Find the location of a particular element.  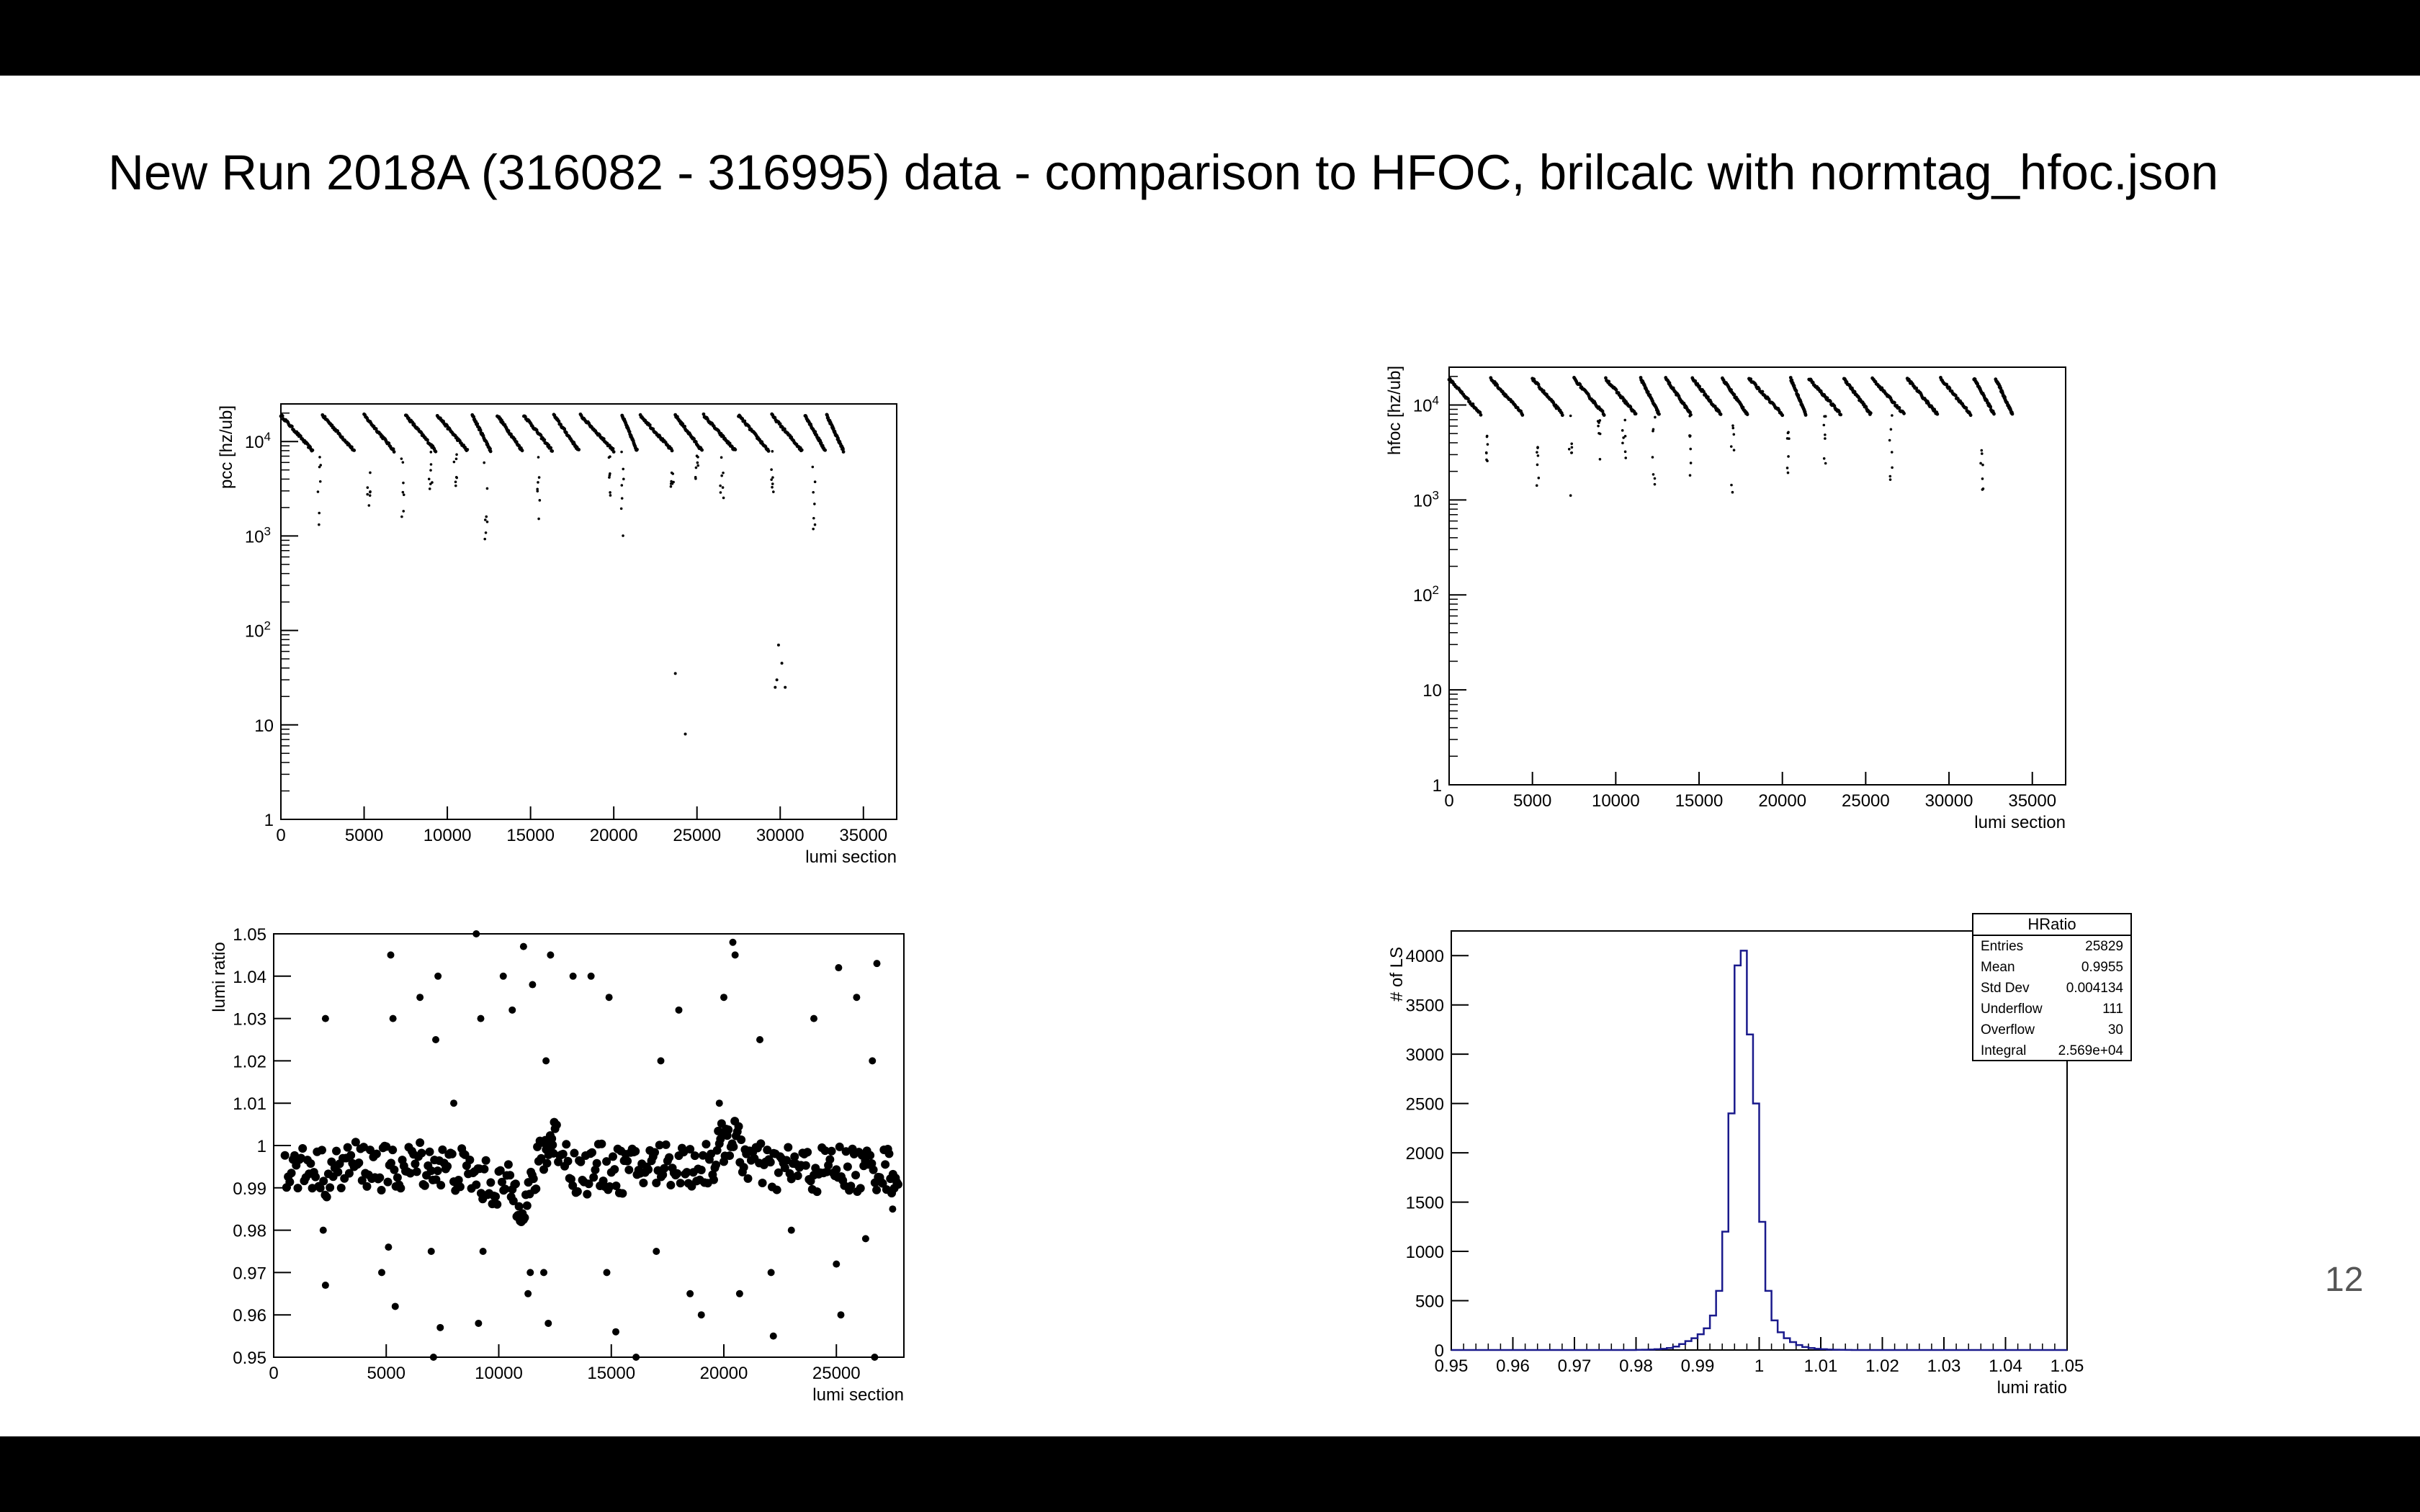

stats-label: Mean is located at coordinates (1998, 967).